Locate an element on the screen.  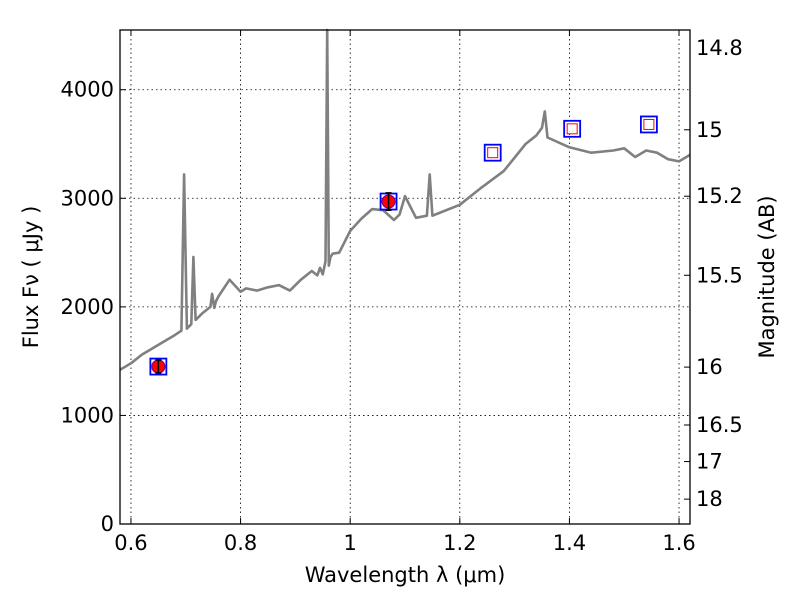
x-tick-label: 1 is located at coordinates (350, 543).